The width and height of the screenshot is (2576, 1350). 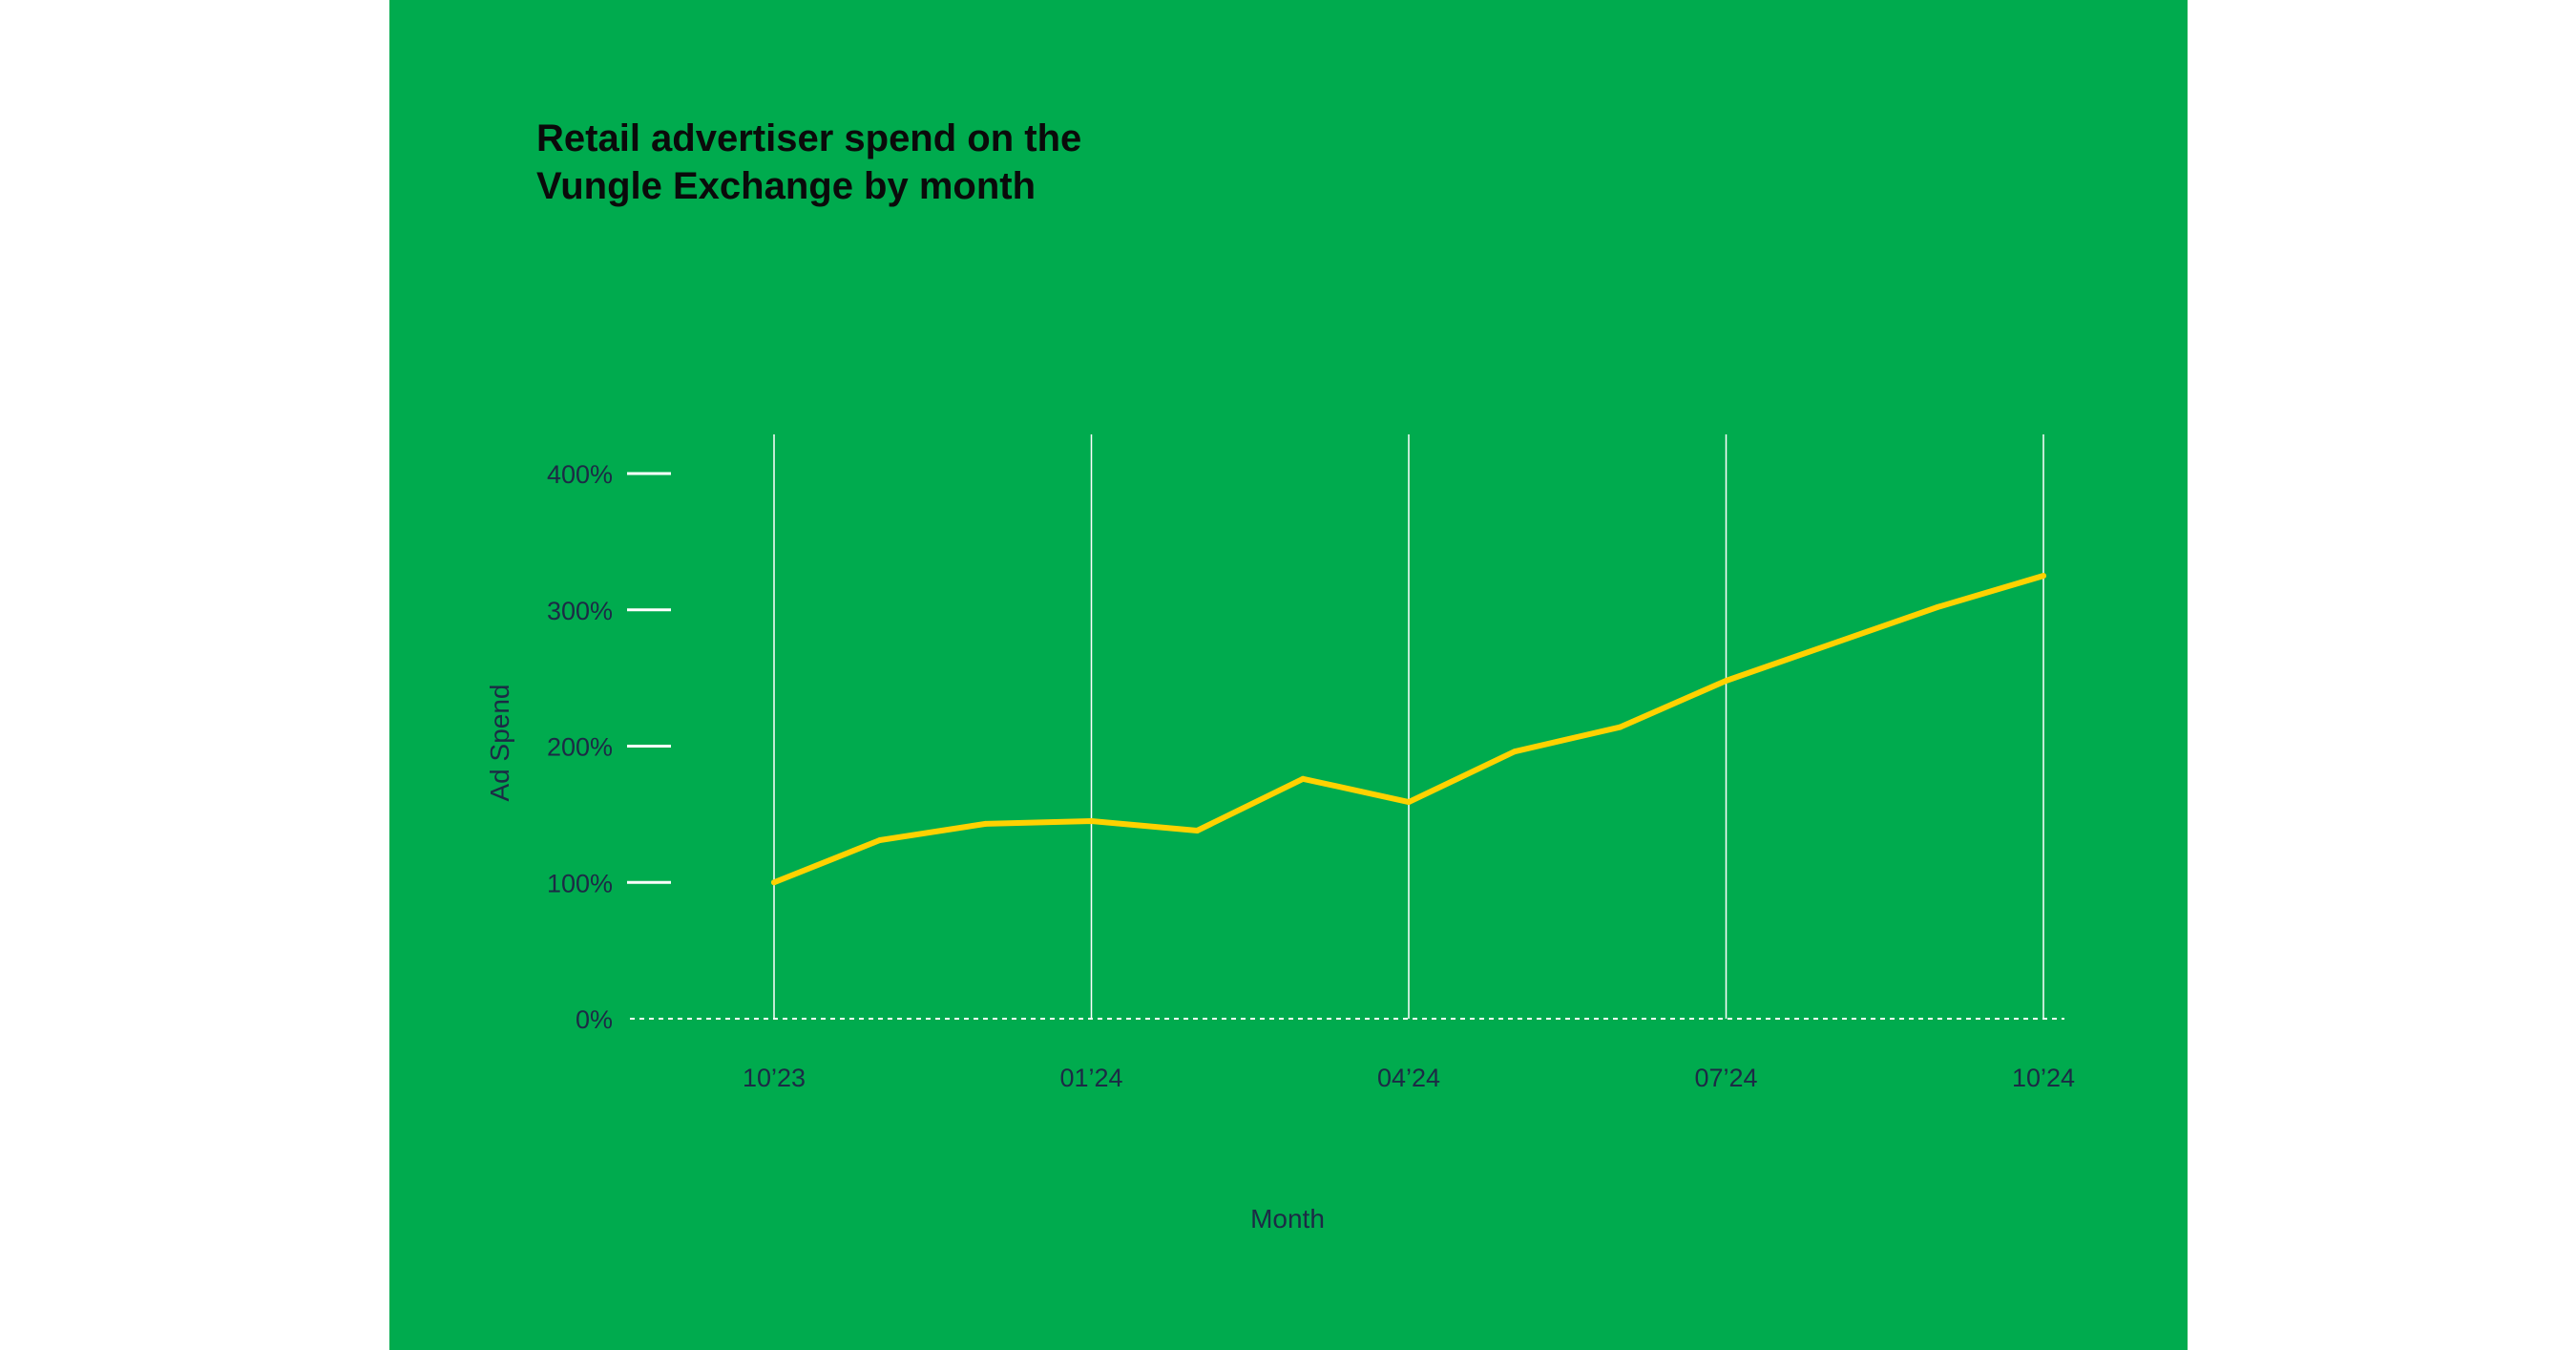 I want to click on x-tick-label: 07’24, so click(x=1725, y=1078).